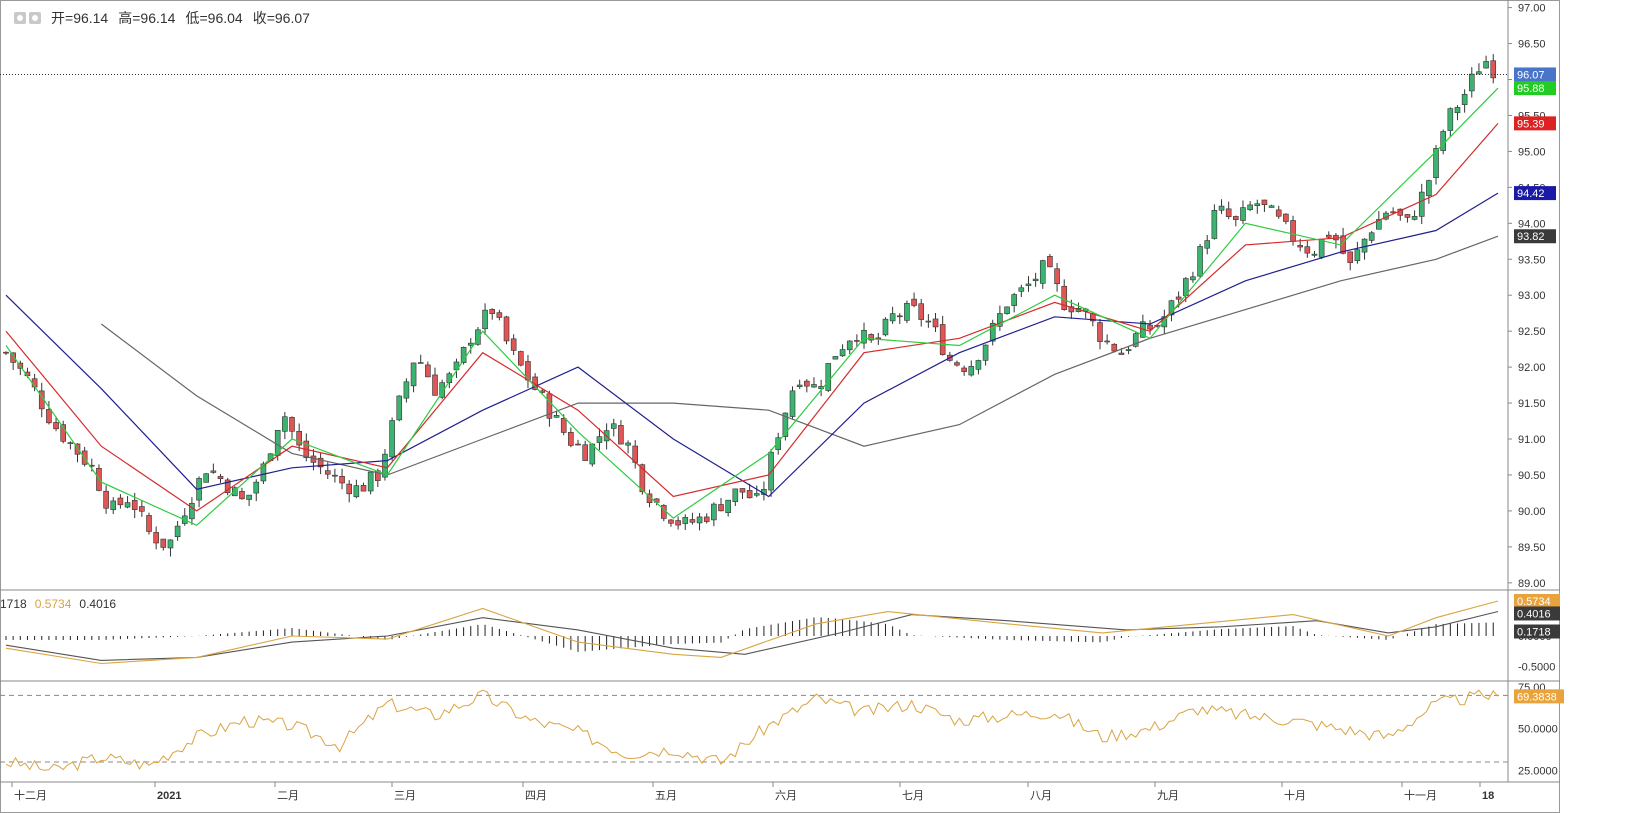 The width and height of the screenshot is (1627, 813). I want to click on toolbar-icons, so click(27, 18).